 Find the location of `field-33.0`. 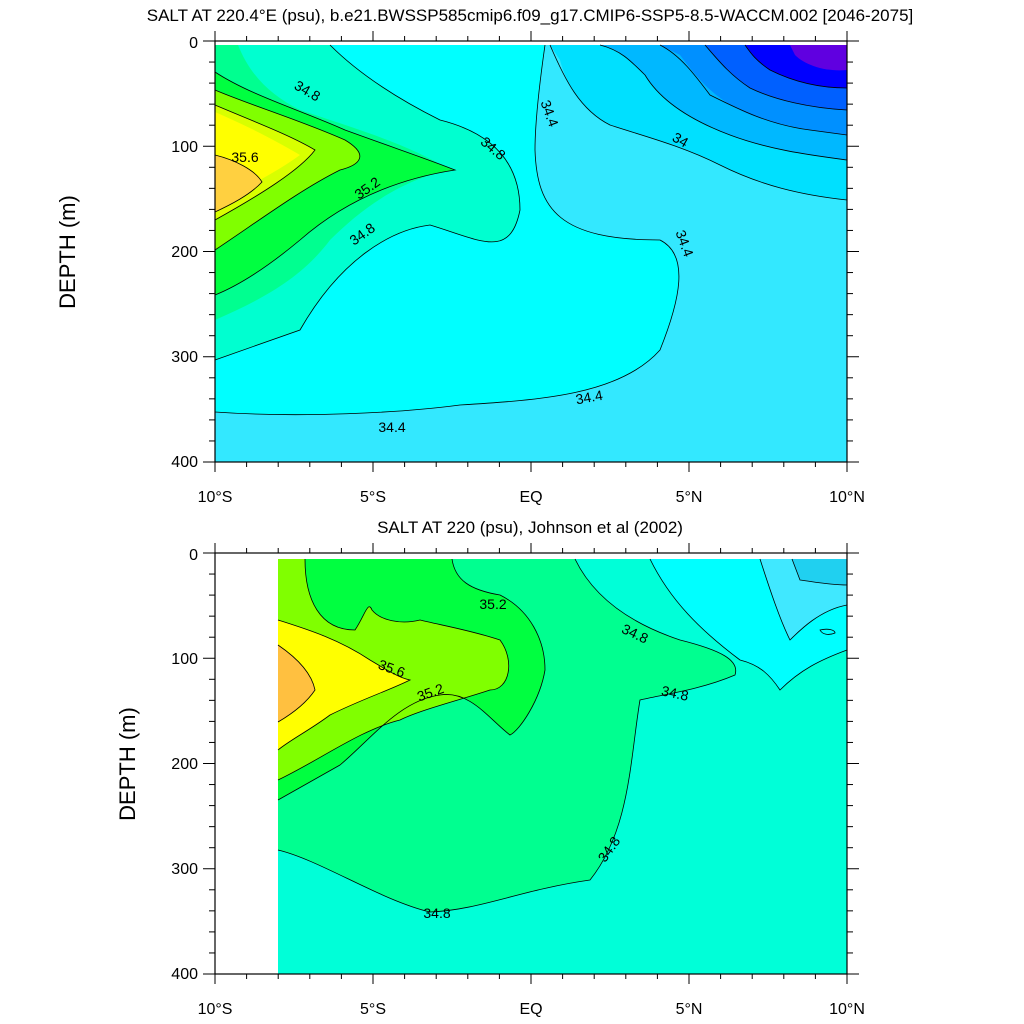

field-33.0 is located at coordinates (818, 58).